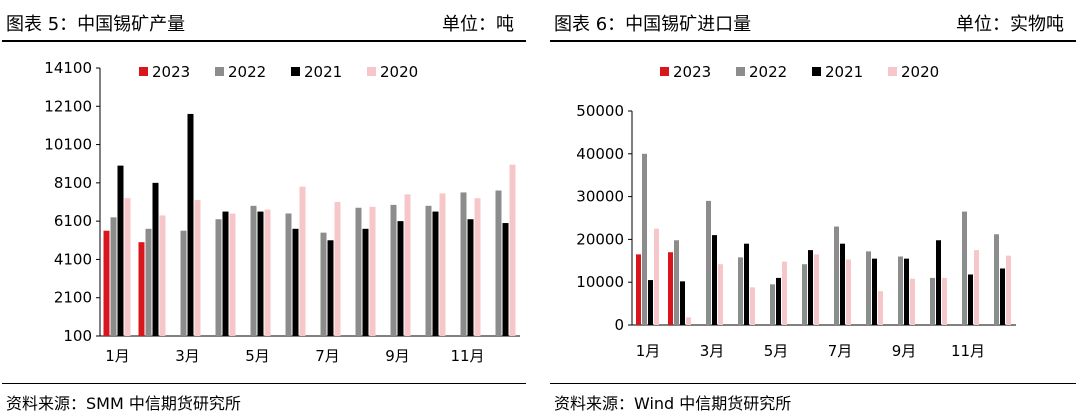 The width and height of the screenshot is (1080, 418). What do you see at coordinates (477, 267) in the screenshot?
I see `bar-2020-11月` at bounding box center [477, 267].